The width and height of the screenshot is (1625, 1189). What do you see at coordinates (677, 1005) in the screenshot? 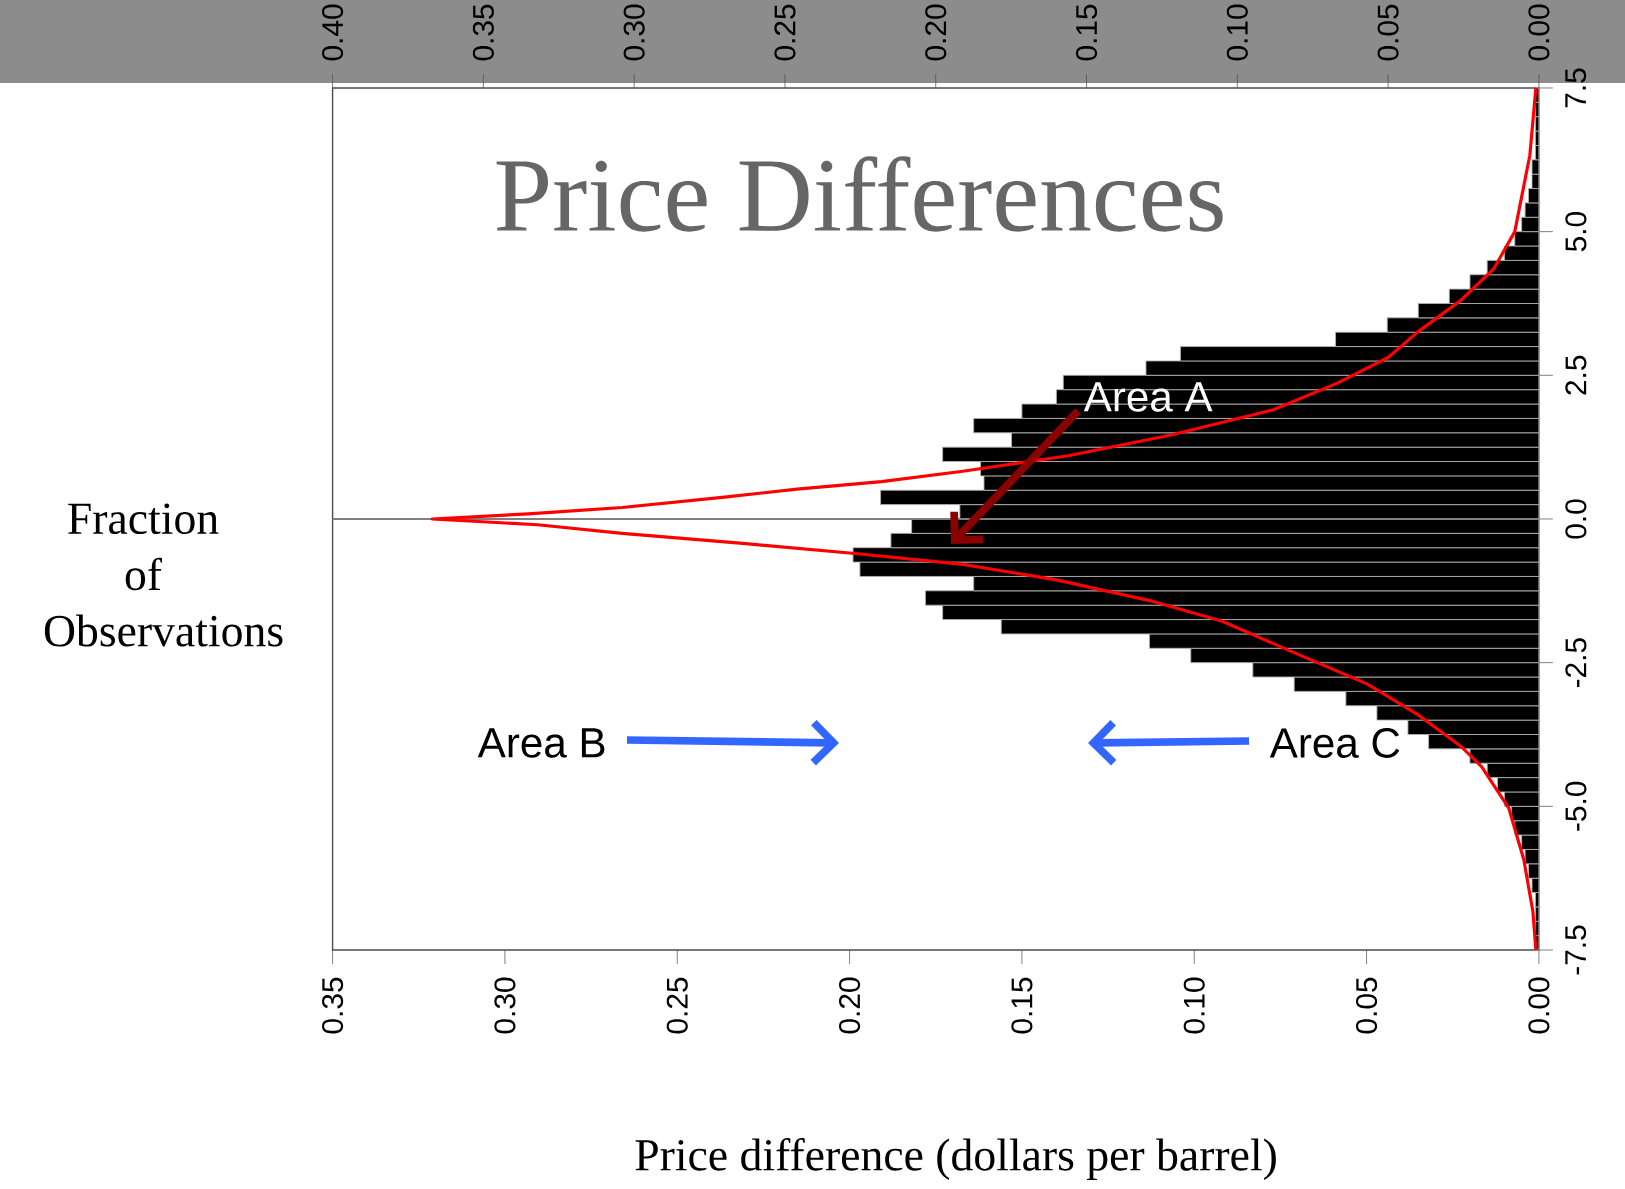
I see `x-tick-label: 0.25` at bounding box center [677, 1005].